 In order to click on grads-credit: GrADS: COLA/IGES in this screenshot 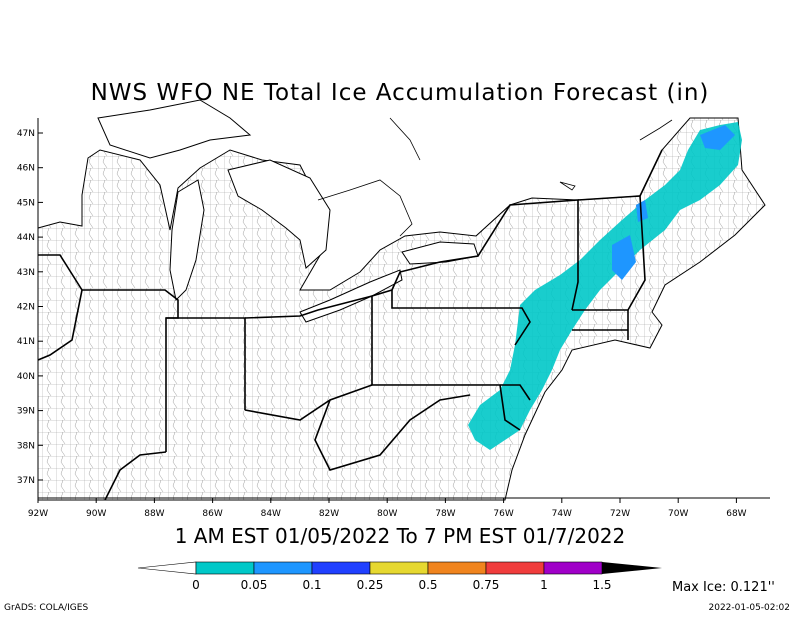, I will do `click(46, 608)`.